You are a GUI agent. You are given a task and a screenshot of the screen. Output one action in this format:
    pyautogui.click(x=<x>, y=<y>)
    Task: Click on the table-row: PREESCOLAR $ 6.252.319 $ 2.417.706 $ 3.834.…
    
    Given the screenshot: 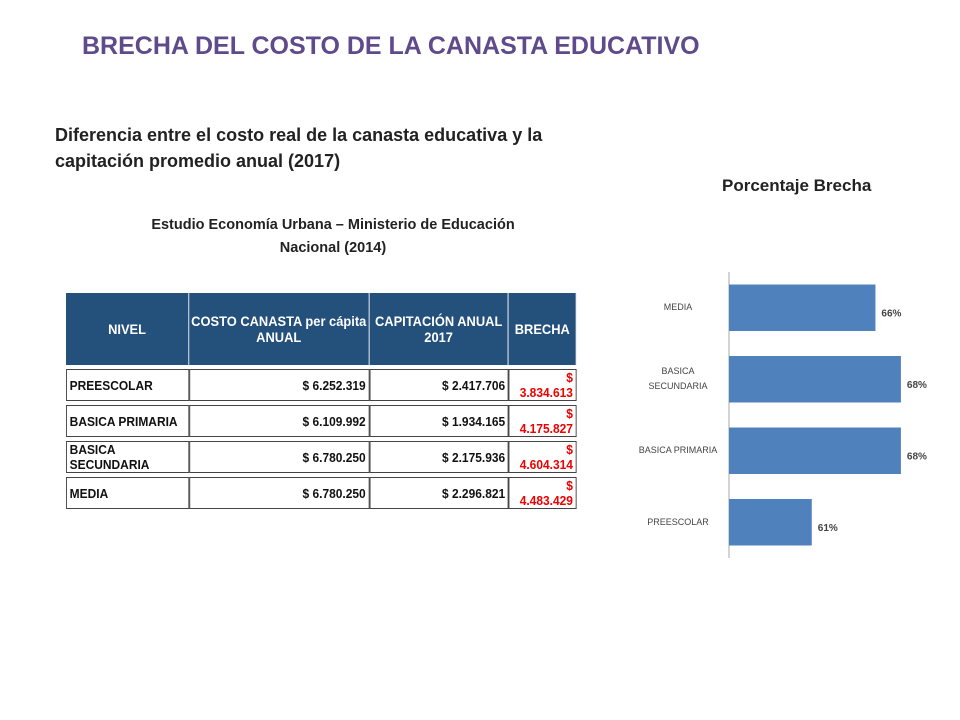 What is the action you would take?
    pyautogui.click(x=321, y=385)
    